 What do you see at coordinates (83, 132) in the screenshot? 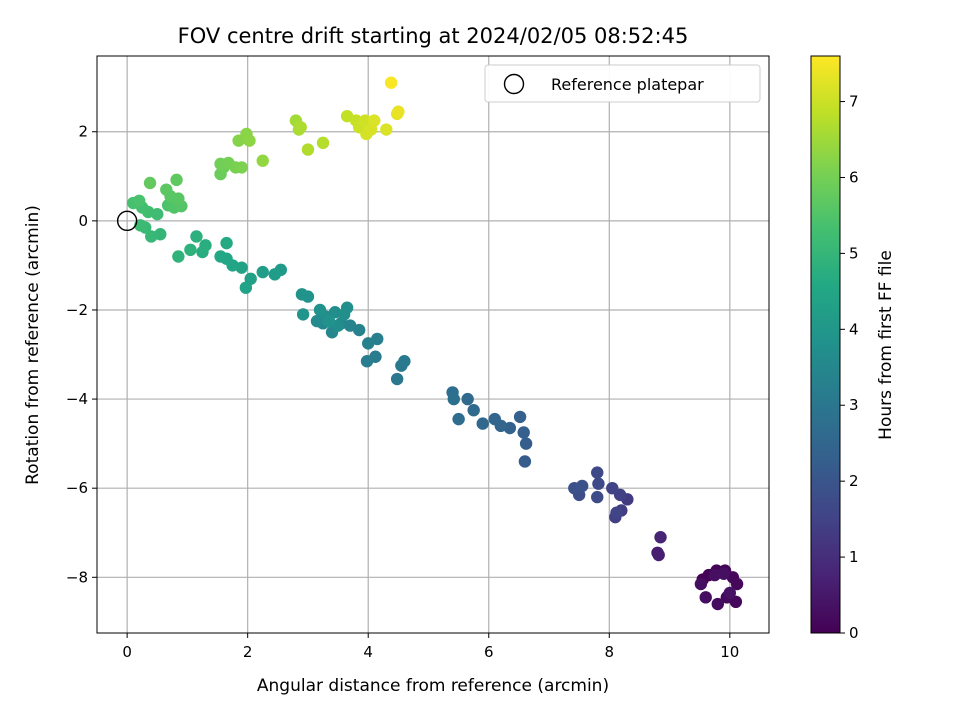
I see `y-tick-label: 2` at bounding box center [83, 132].